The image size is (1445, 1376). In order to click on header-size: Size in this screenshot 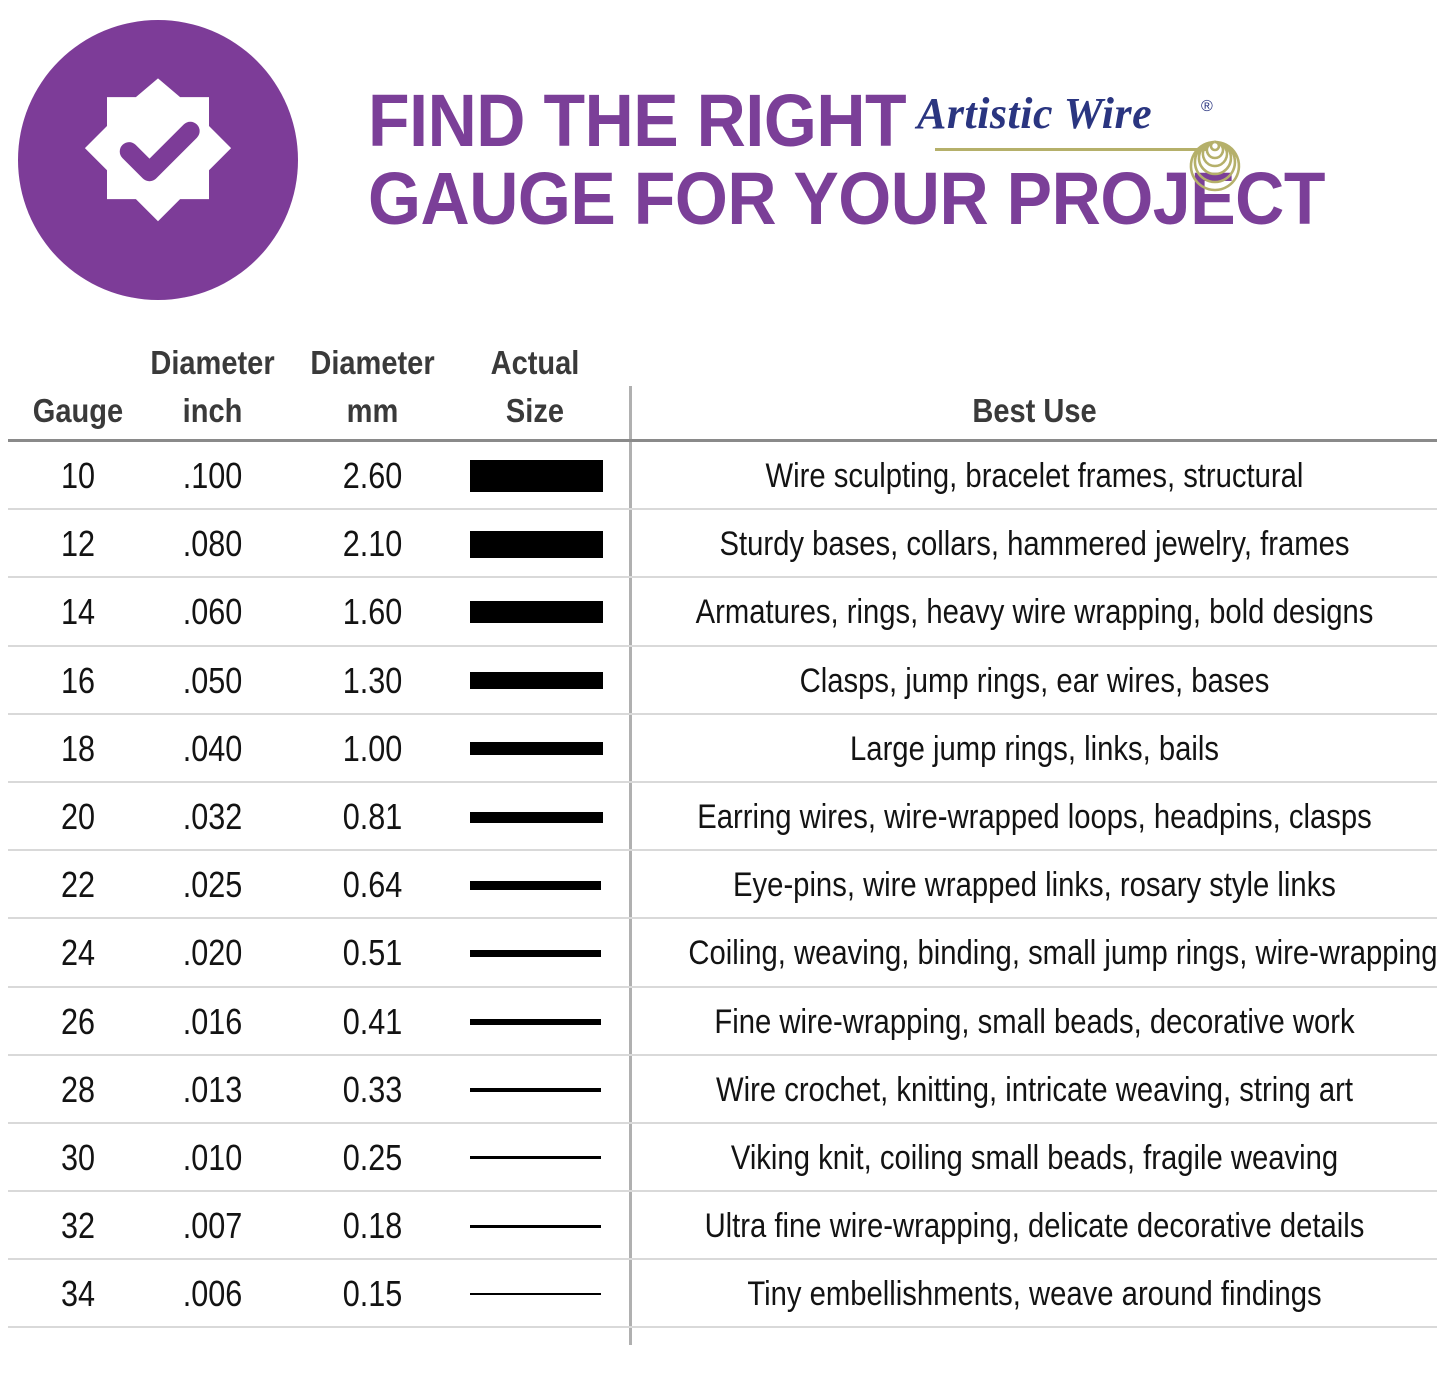, I will do `click(535, 410)`.